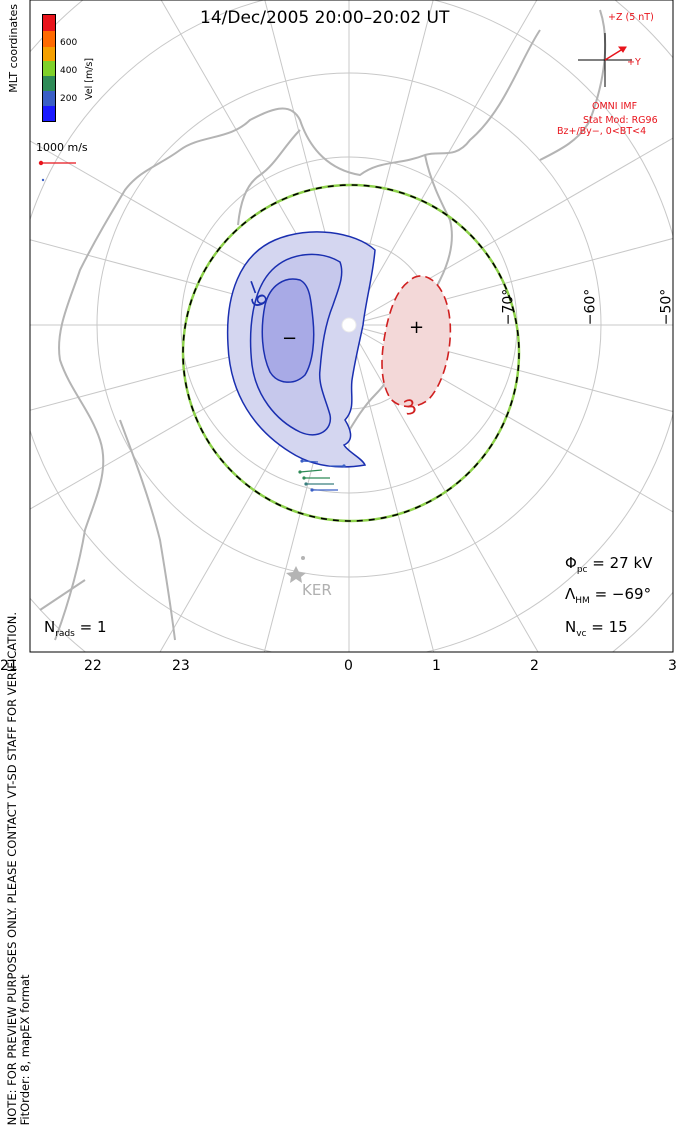  What do you see at coordinates (301, 349) in the screenshot?
I see `negative-cell: −9 −` at bounding box center [301, 349].